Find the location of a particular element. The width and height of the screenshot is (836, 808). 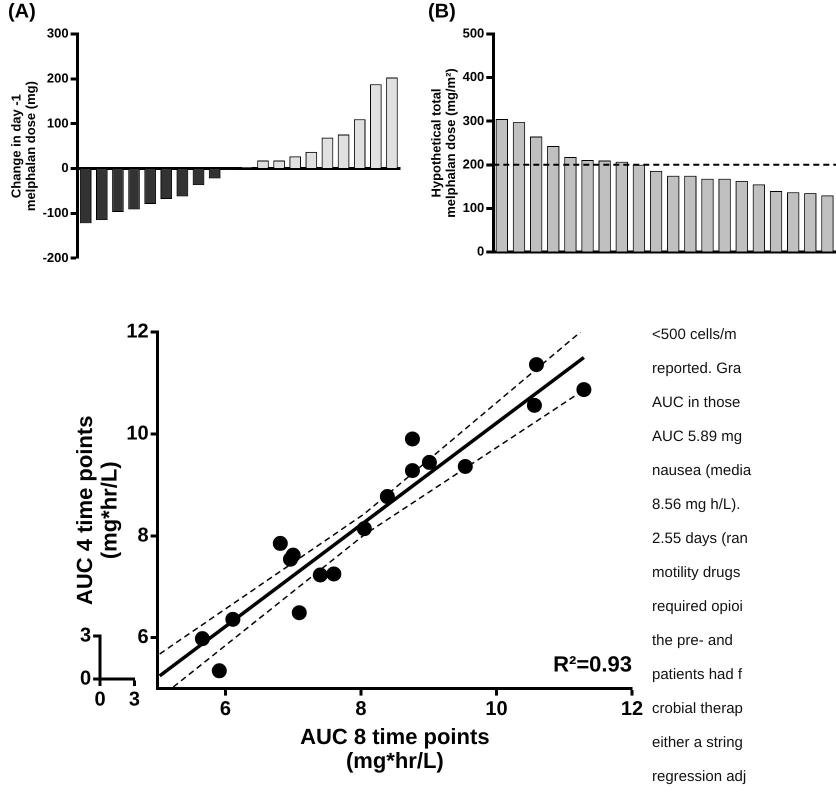

x-tick-label: 8 is located at coordinates (361, 709).